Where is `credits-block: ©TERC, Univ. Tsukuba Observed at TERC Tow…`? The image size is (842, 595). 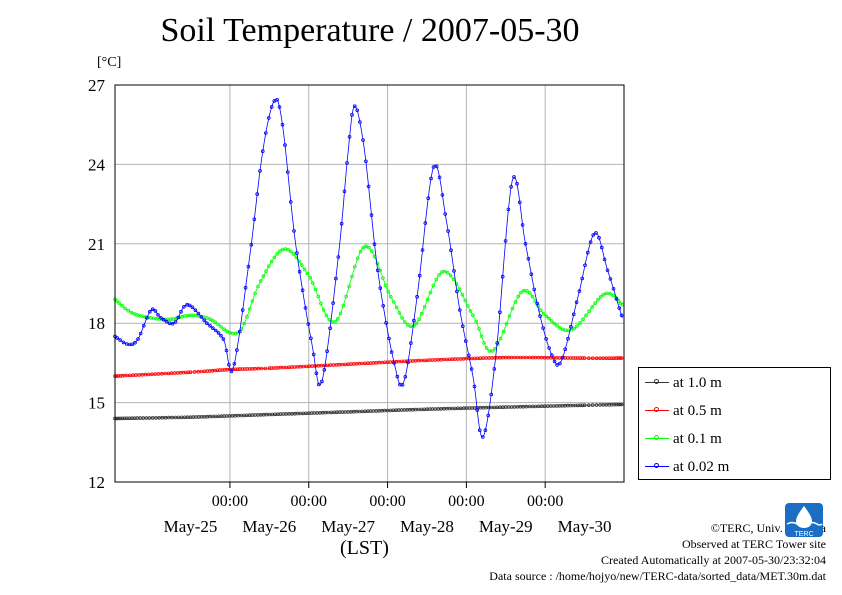 credits-block: ©TERC, Univ. Tsukuba Observed at TERC Tow… is located at coordinates (657, 552).